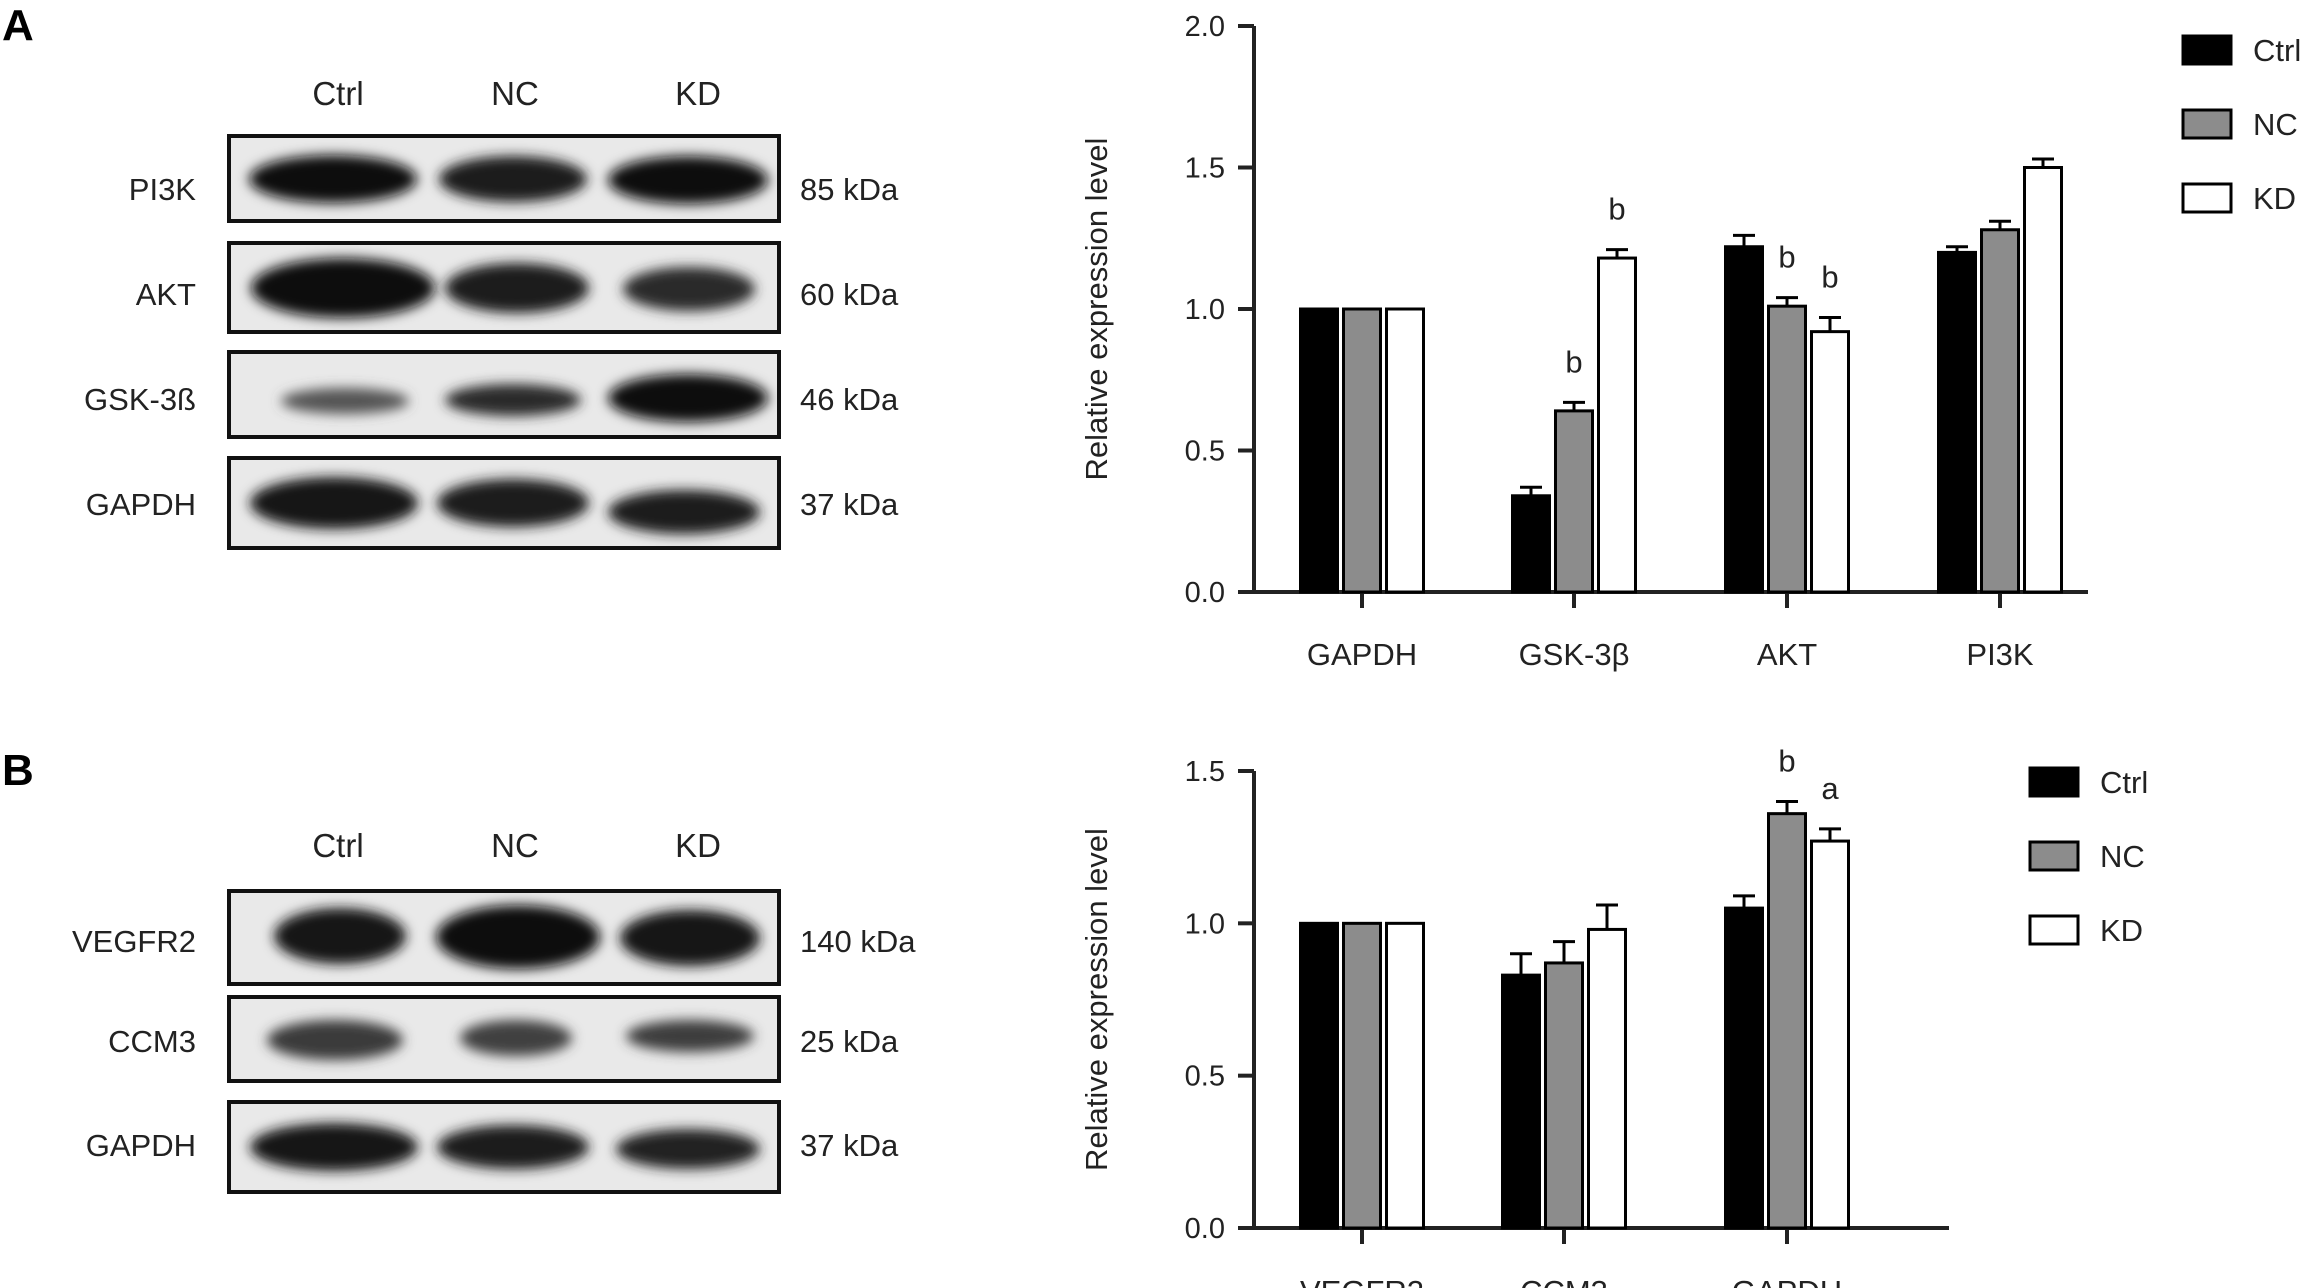  Describe the element at coordinates (1744, 419) in the screenshot. I see `bar-ctrl-akt` at that location.